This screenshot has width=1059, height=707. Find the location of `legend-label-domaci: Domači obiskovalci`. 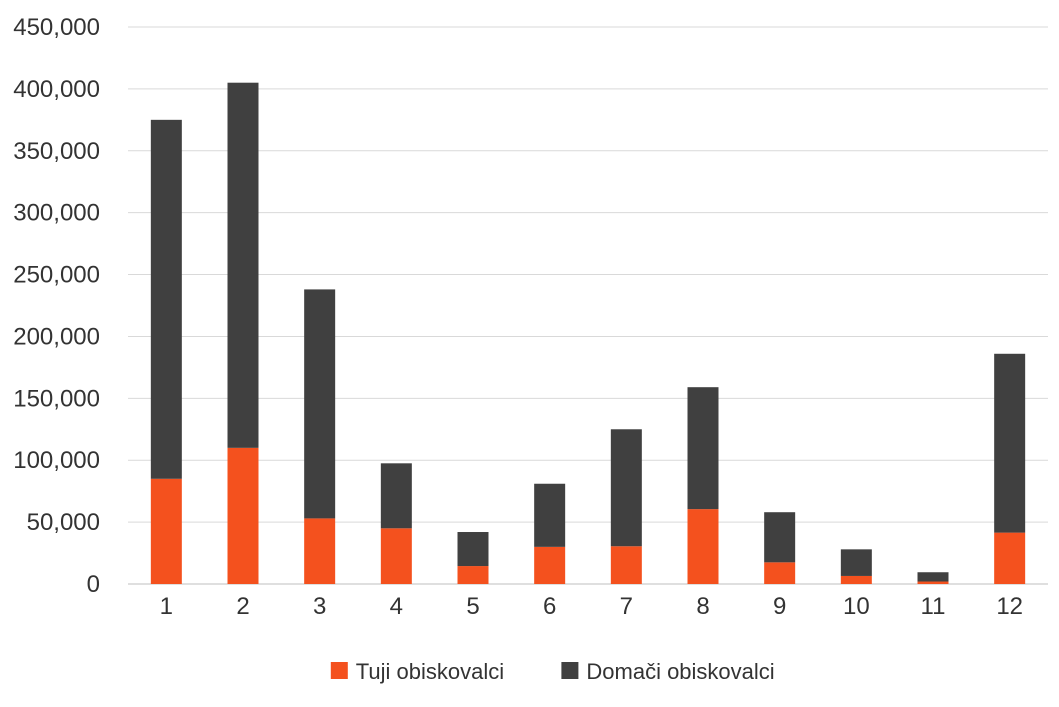

legend-label-domaci: Domači obiskovalci is located at coordinates (680, 671).